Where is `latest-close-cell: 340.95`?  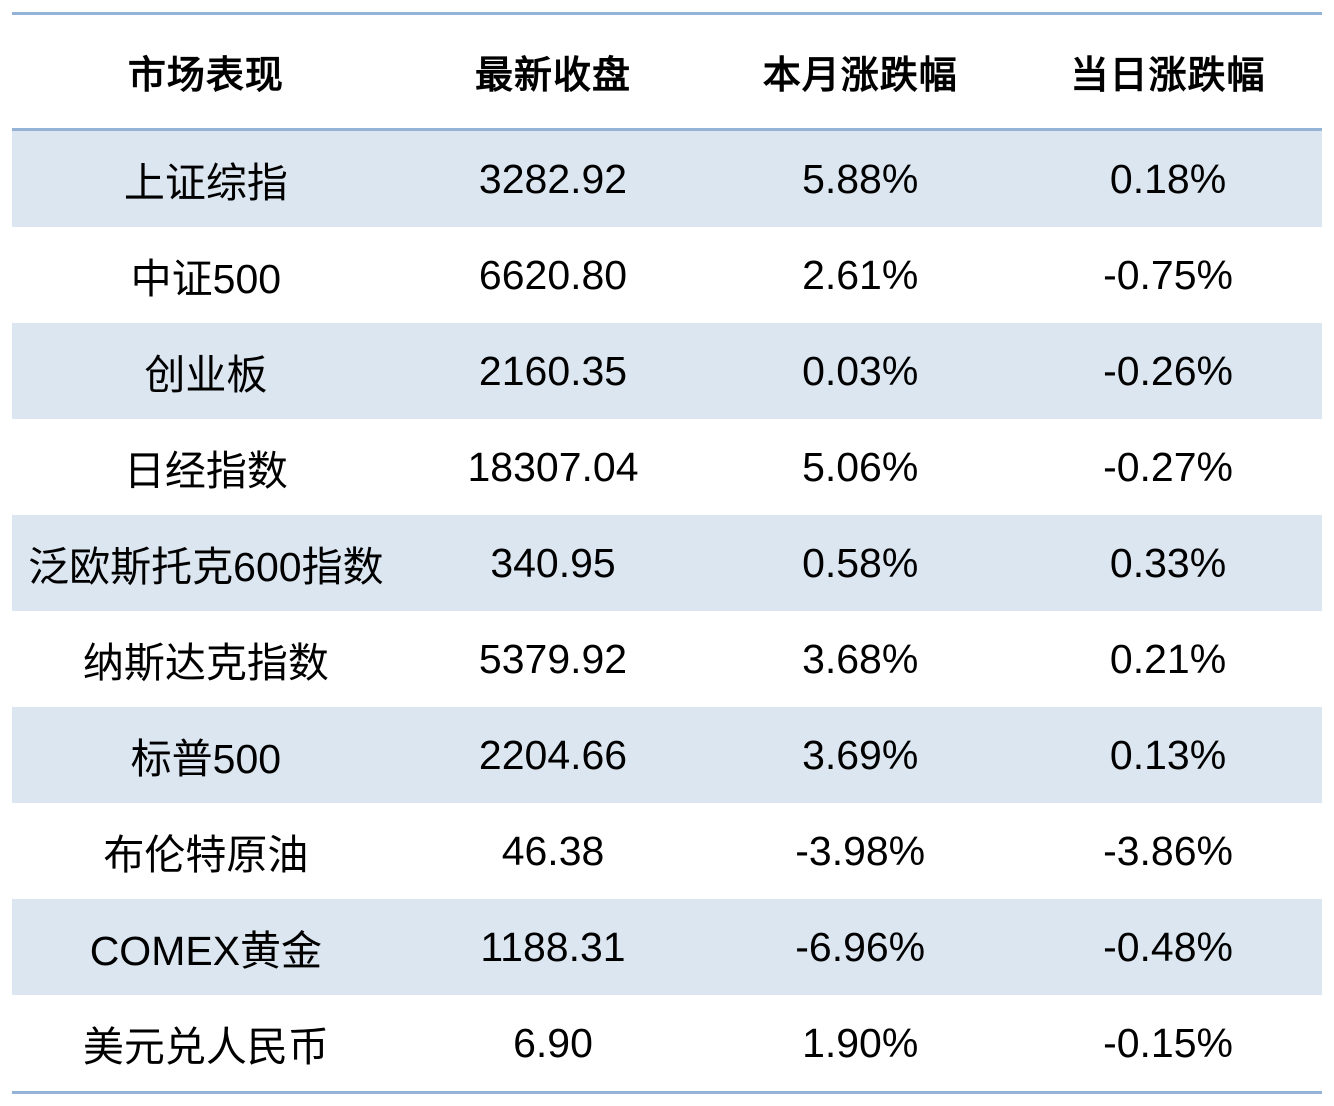
latest-close-cell: 340.95 is located at coordinates (553, 562).